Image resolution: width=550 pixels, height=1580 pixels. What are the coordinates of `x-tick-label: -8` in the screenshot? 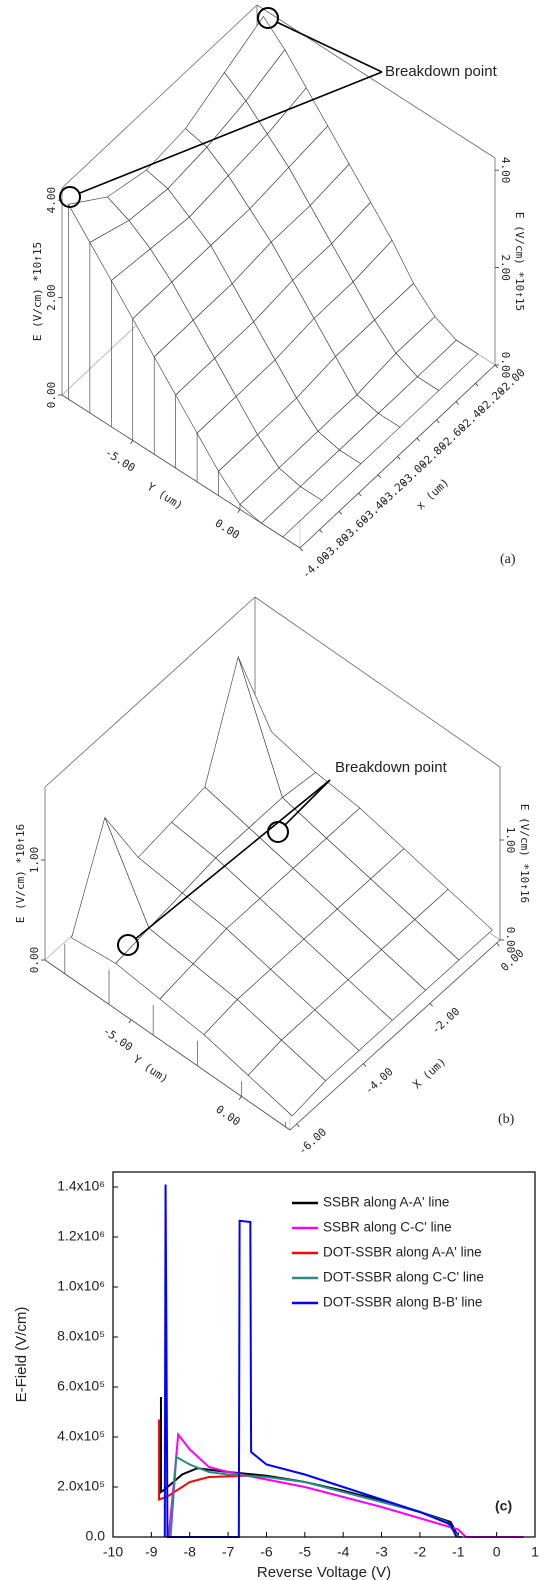 It's located at (190, 1552).